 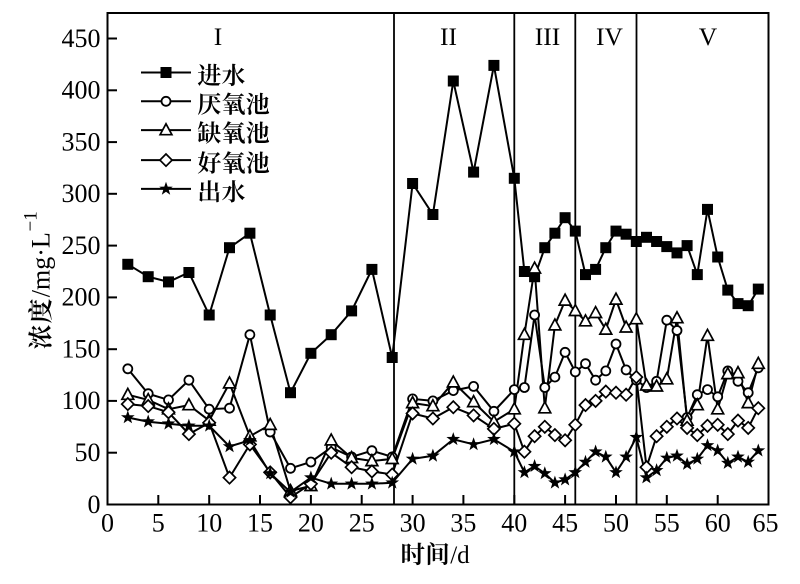 What do you see at coordinates (81, 193) in the screenshot?
I see `svg-text: 300` at bounding box center [81, 193].